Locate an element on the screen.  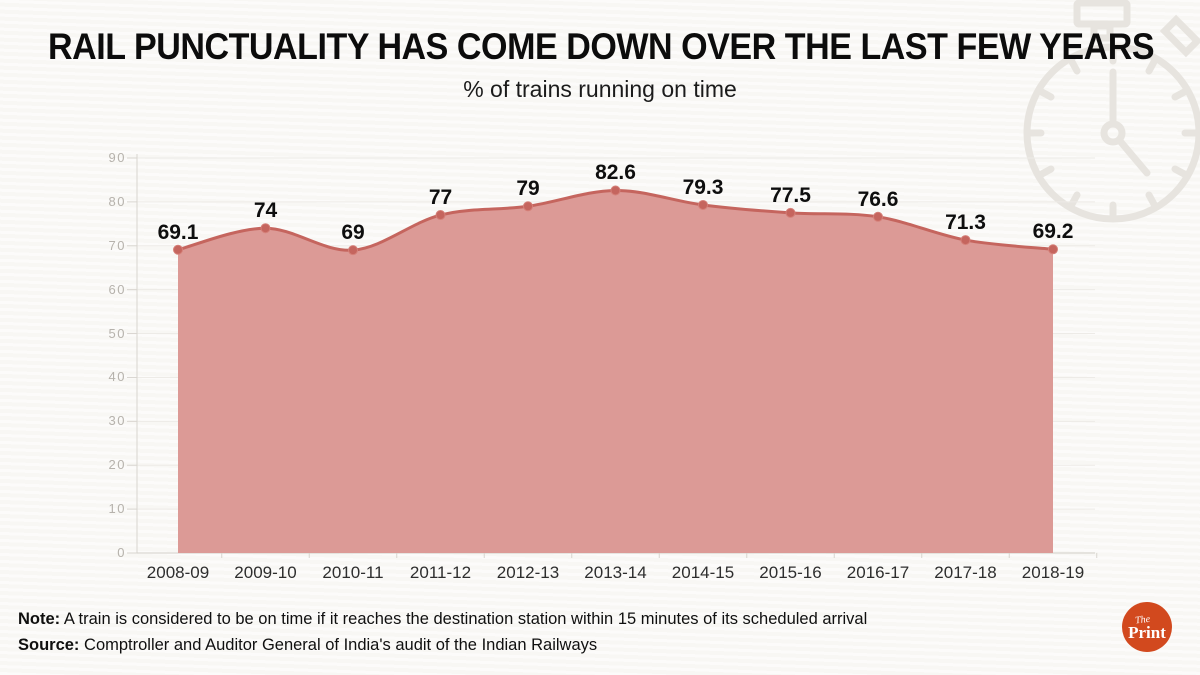
theprint-logo: The Print is located at coordinates (1147, 627).